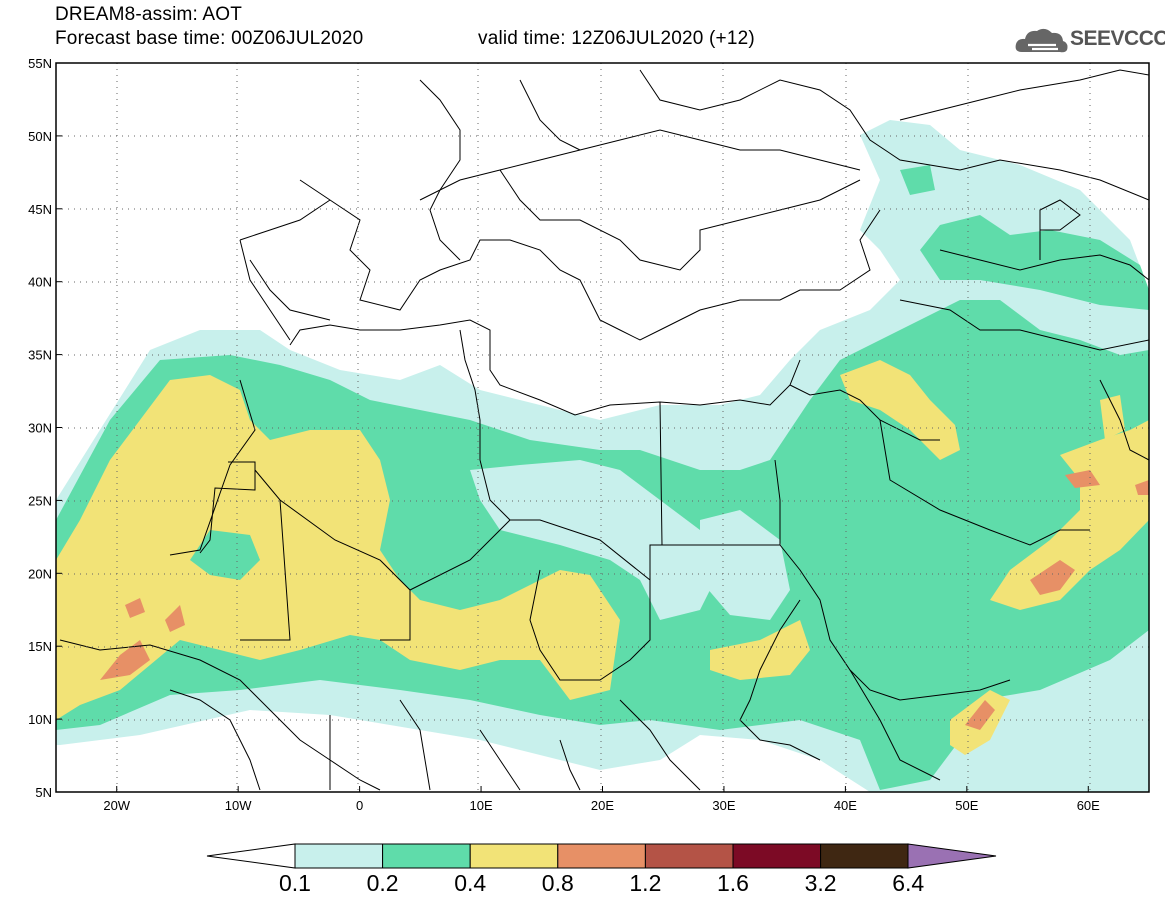 The width and height of the screenshot is (1165, 905). Describe the element at coordinates (40, 719) in the screenshot. I see `lat-tick-label: 10N` at that location.